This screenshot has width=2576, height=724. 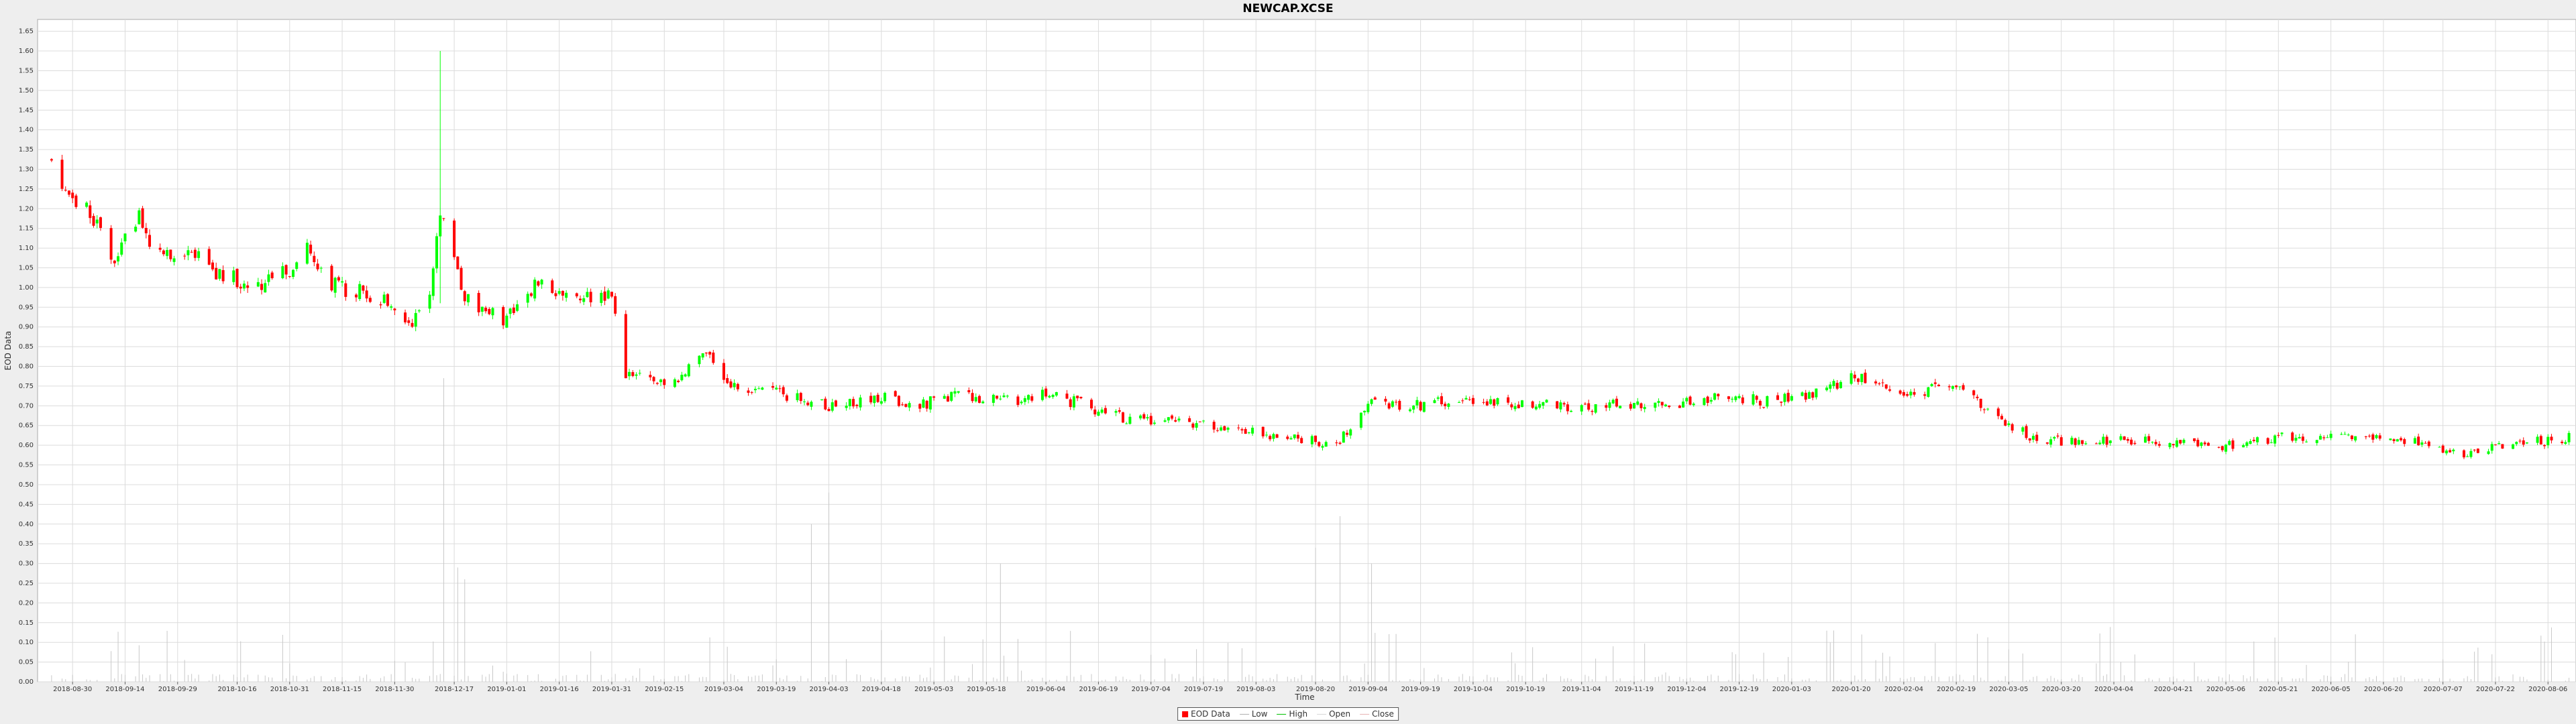 I want to click on x-tick-label: 2018-09-29, so click(x=177, y=689).